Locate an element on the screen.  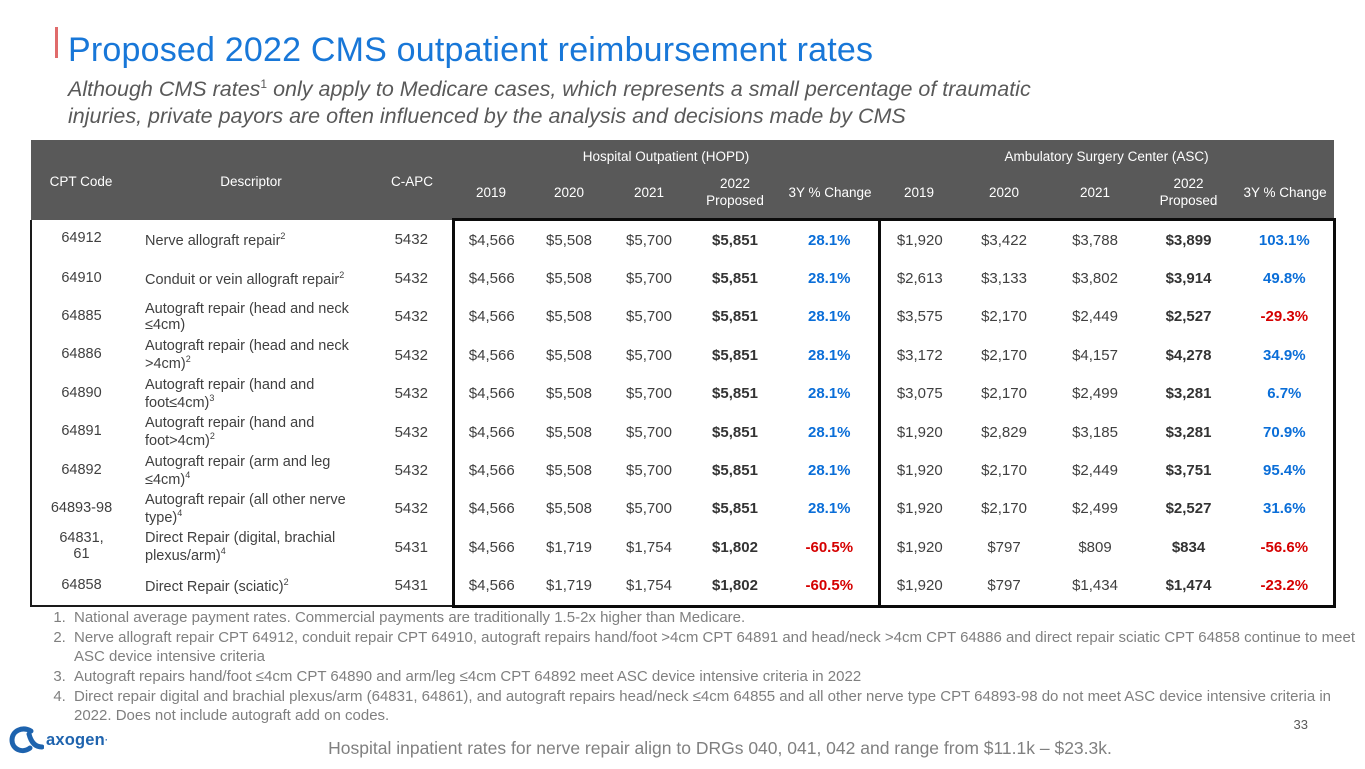
cpt-code-cell: 64890 is located at coordinates (80, 393).